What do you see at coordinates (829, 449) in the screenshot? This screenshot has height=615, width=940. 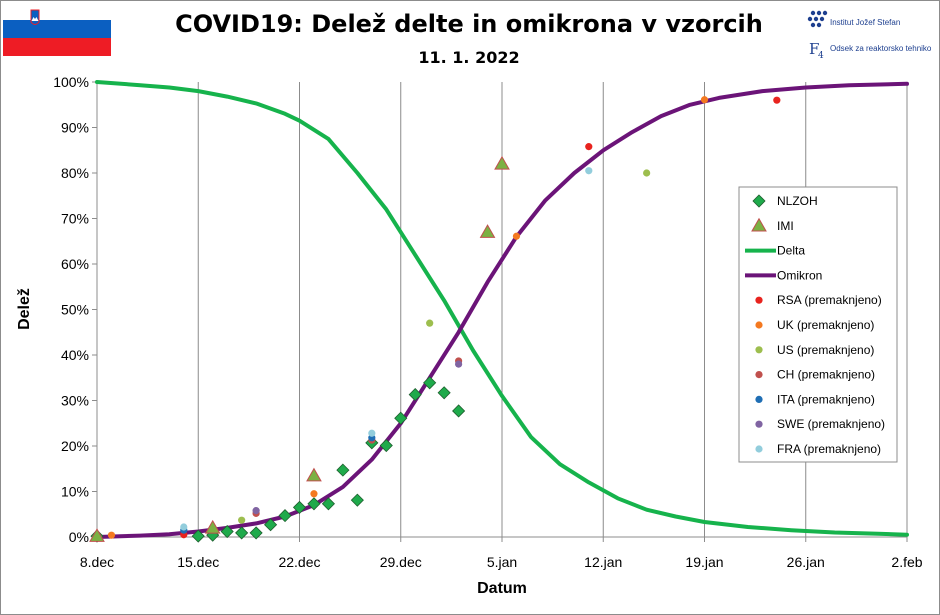 I see `legend-label-fra-premaknjeno: FRA (premaknjeno)` at bounding box center [829, 449].